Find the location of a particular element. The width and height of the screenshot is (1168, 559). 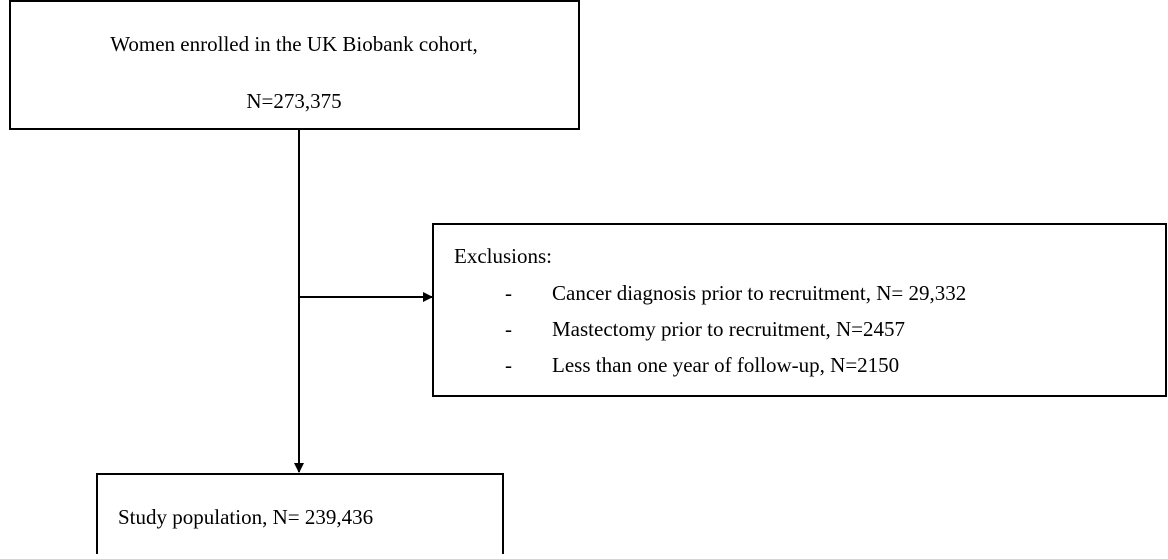

exclusion-item: Less than one year of follow-up, N=2150 is located at coordinates (725, 365).